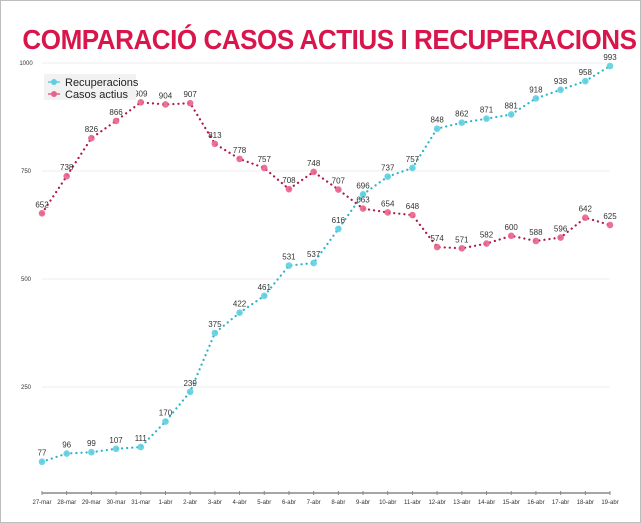 The height and width of the screenshot is (523, 641). What do you see at coordinates (339, 181) in the screenshot?
I see `data-label: 707` at bounding box center [339, 181].